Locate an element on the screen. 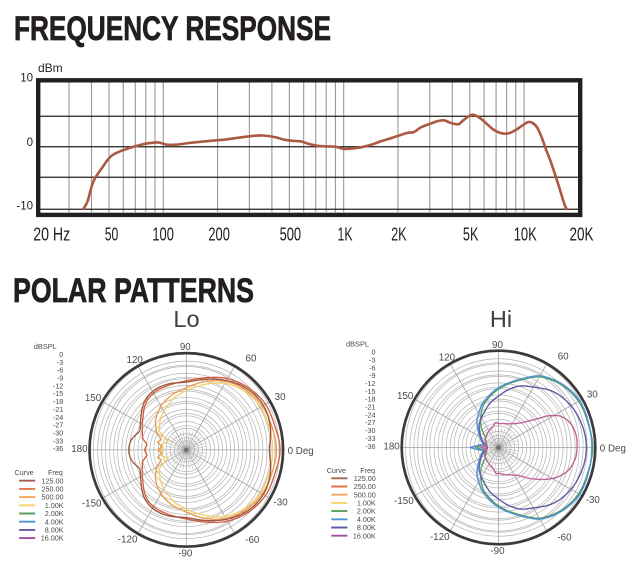 The height and width of the screenshot is (575, 641). svg-text: 20 Hz is located at coordinates (51, 234).